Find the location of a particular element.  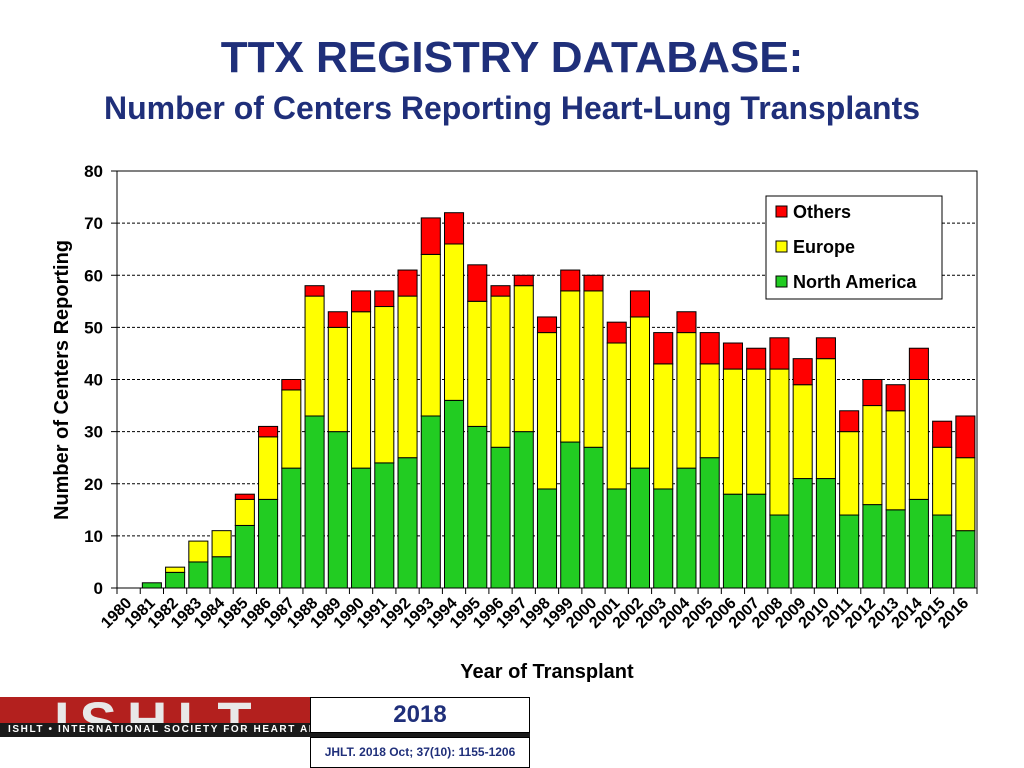

bar-north-america-1995 is located at coordinates (477, 507).